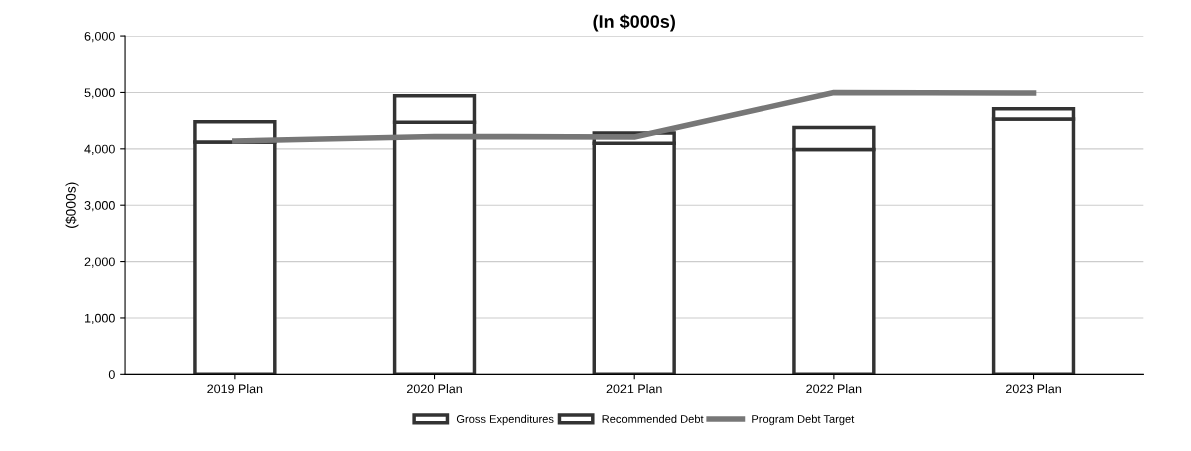 This screenshot has height=451, width=1191. What do you see at coordinates (99, 262) in the screenshot?
I see `y-tick-label: 2,000` at bounding box center [99, 262].